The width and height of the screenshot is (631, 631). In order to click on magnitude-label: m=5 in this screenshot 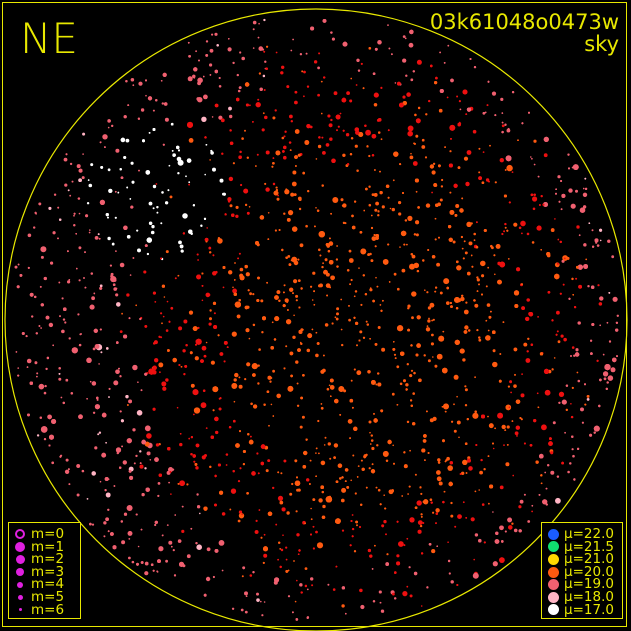, I will do `click(48, 596)`.